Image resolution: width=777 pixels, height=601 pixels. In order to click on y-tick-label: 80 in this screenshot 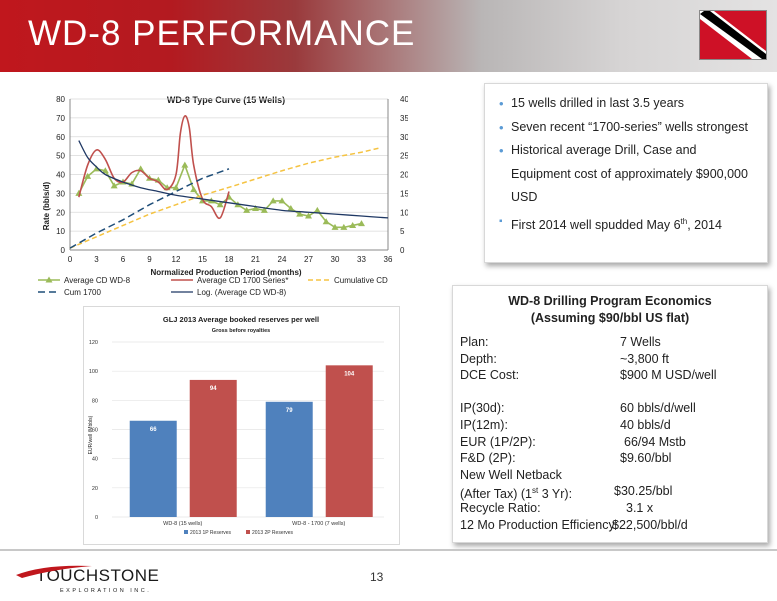, I will do `click(95, 401)`.